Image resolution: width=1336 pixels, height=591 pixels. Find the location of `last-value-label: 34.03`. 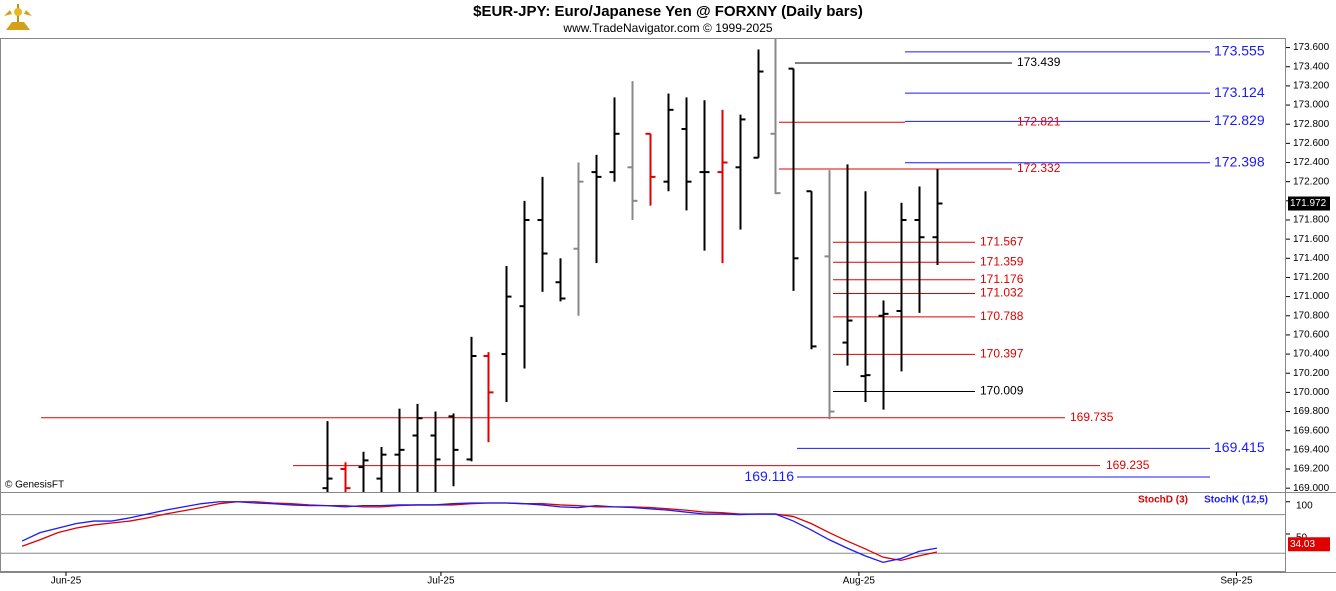

last-value-label: 34.03 is located at coordinates (1302, 544).